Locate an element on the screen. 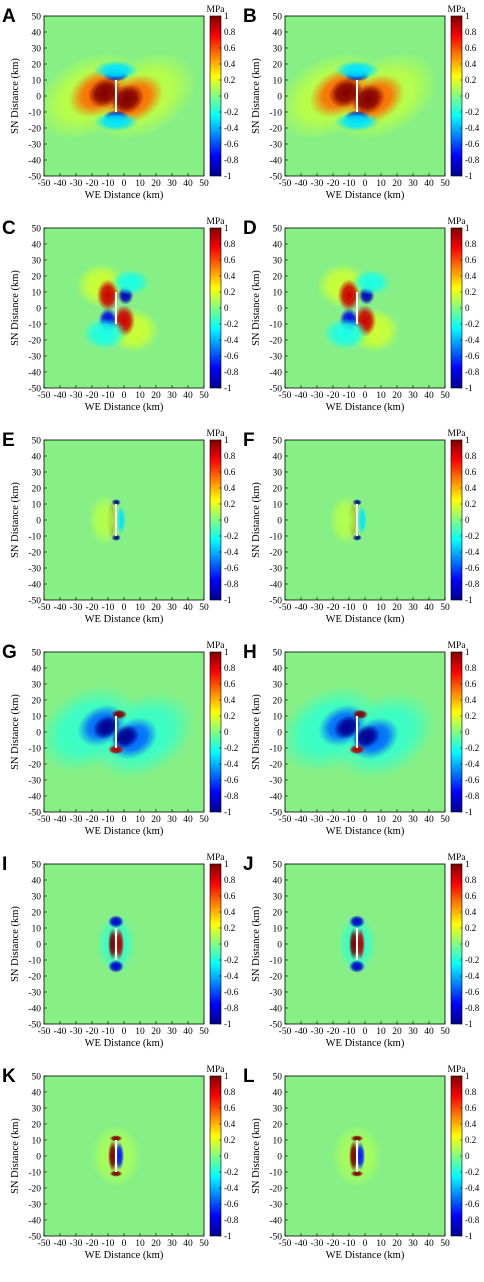 The width and height of the screenshot is (484, 1282). x-tick-label: 20 is located at coordinates (156, 1244).